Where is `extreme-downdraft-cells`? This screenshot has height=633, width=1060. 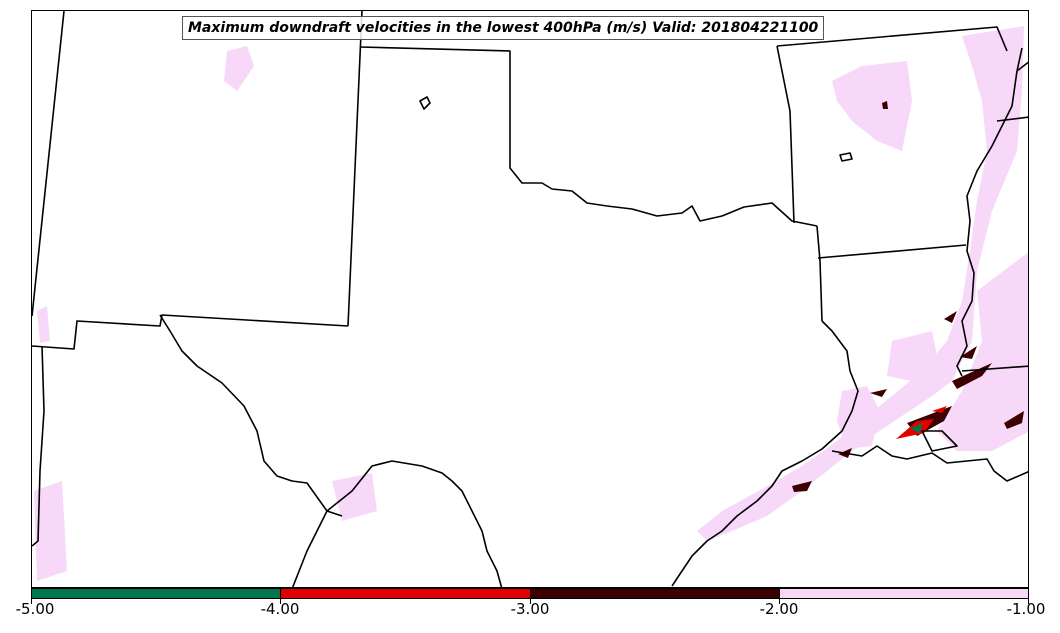 extreme-downdraft-cells is located at coordinates (916, 428).